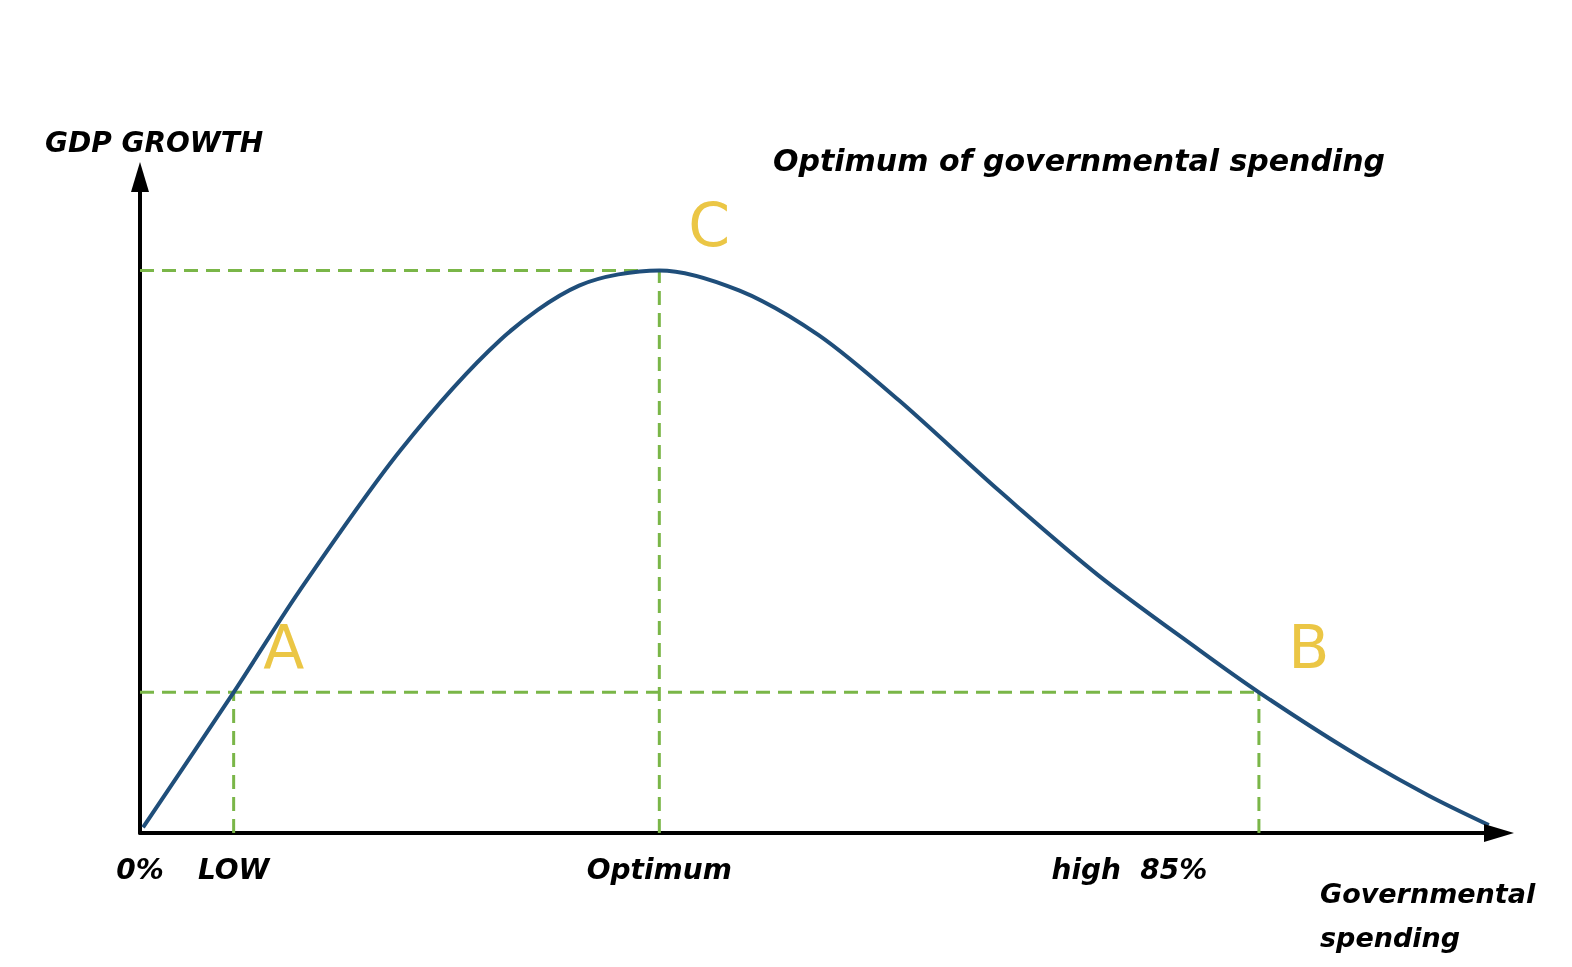  Describe the element at coordinates (1086, 869) in the screenshot. I see `x-tick-label: high` at that location.